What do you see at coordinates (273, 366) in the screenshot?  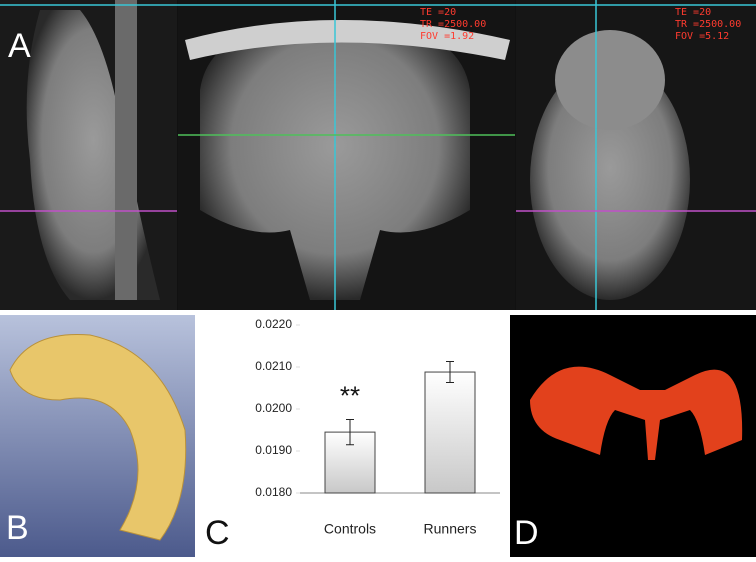 I see `y-tick-label: 0.0210` at bounding box center [273, 366].